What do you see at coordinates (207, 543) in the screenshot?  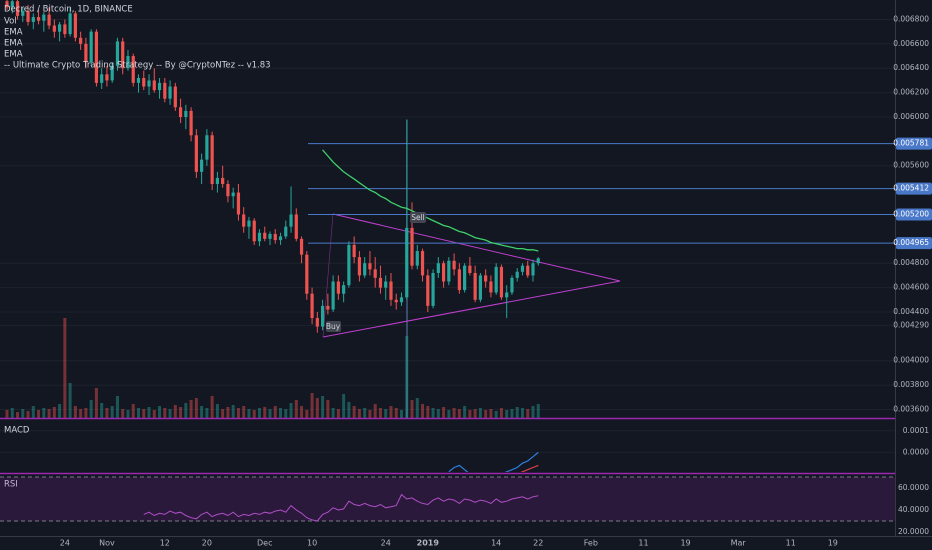 I see `x-tick-label: 20` at bounding box center [207, 543].